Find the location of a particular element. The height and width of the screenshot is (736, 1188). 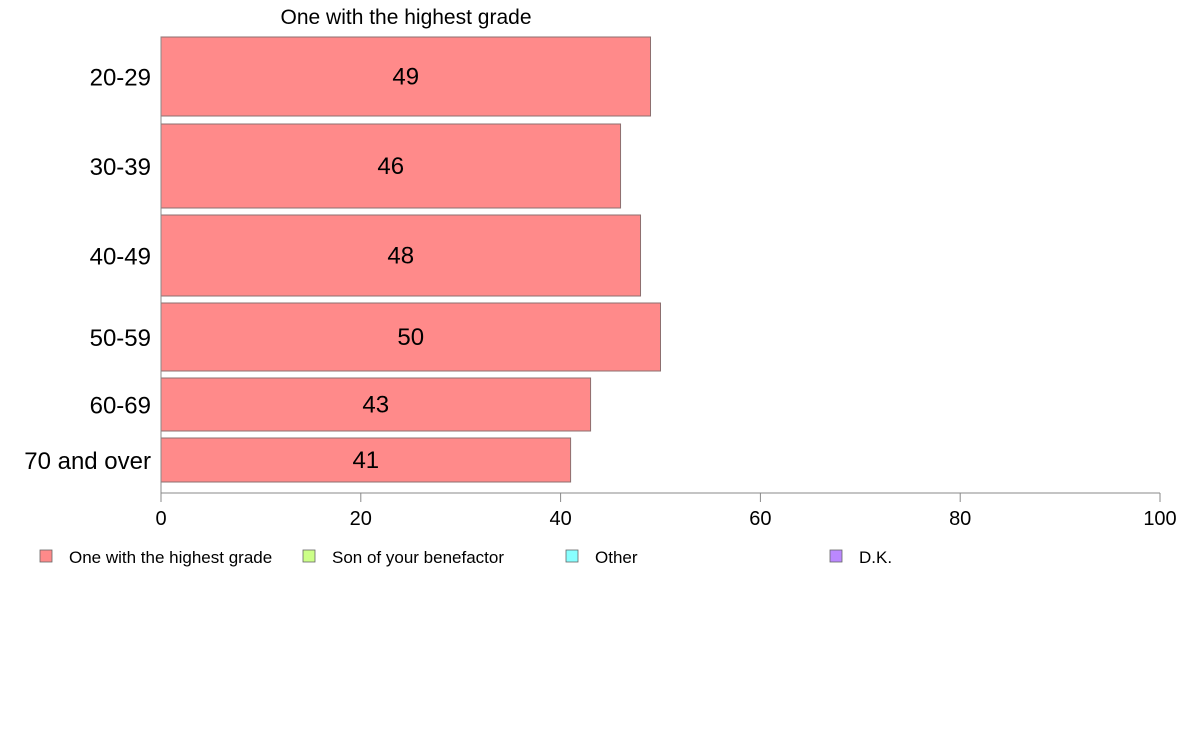

category-label: 30-39 is located at coordinates (120, 167).